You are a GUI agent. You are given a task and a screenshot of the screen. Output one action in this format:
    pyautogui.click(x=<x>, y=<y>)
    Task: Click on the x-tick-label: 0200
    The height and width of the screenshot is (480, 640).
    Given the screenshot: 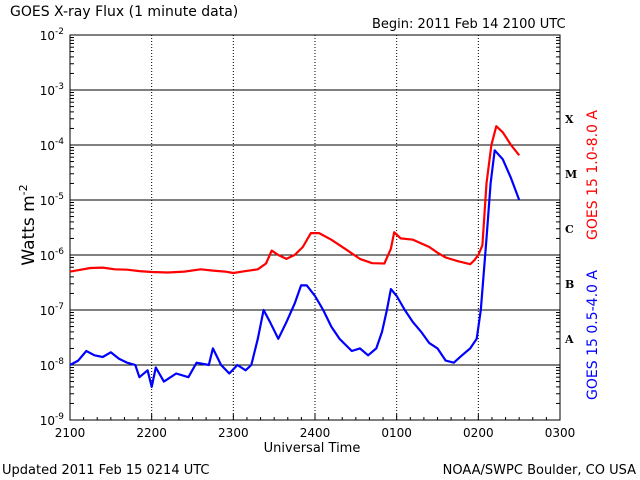 What is the action you would take?
    pyautogui.click(x=478, y=433)
    